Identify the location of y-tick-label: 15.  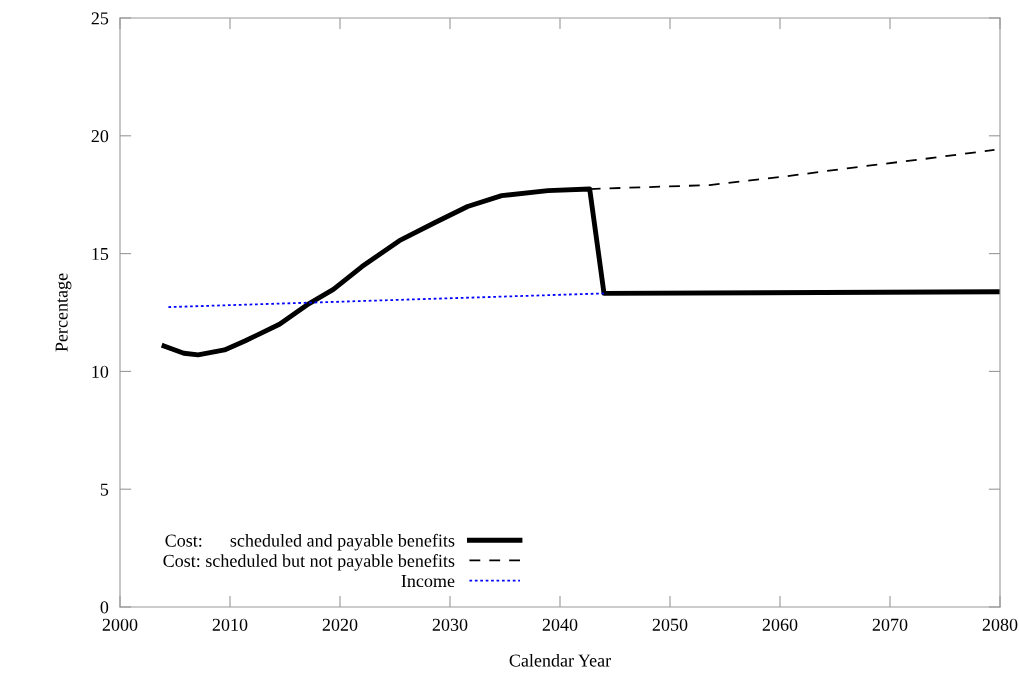
(100, 254).